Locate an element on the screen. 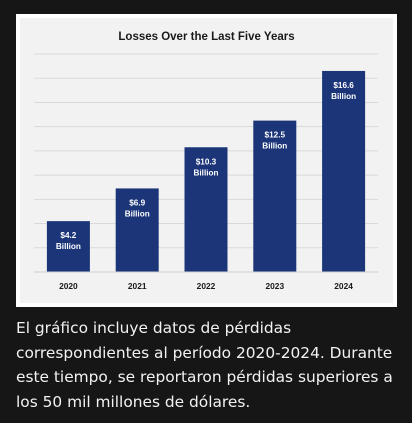 Image resolution: width=412 pixels, height=423 pixels. x-tick-2023: 2023 is located at coordinates (274, 286).